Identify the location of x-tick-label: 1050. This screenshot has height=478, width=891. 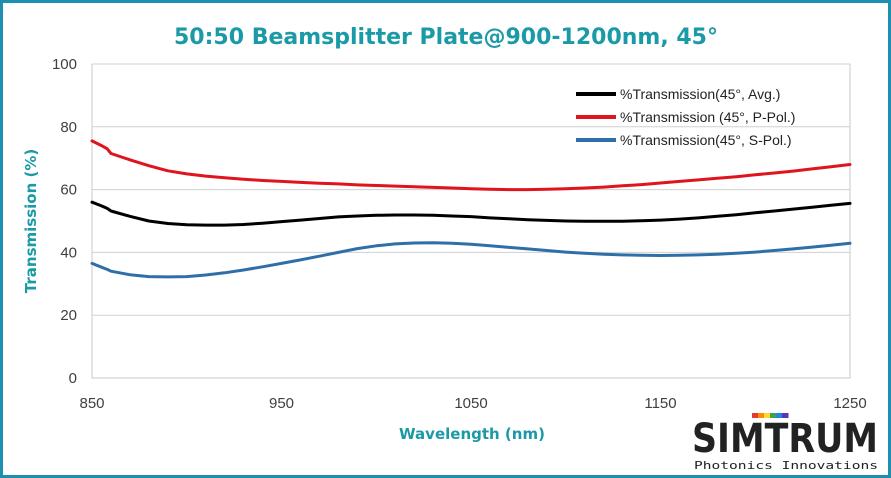
(470, 403).